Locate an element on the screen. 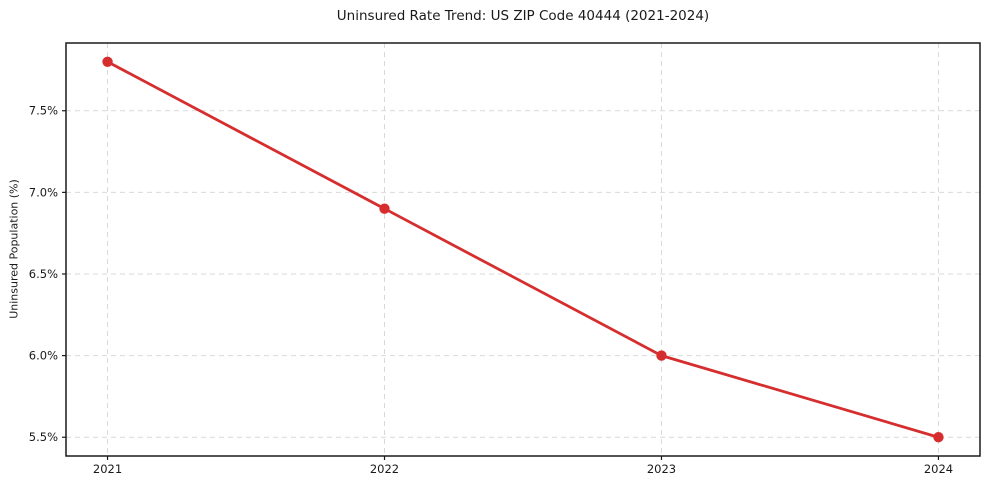 Image resolution: width=989 pixels, height=490 pixels. y-tick-label: 7.5% is located at coordinates (43, 111).